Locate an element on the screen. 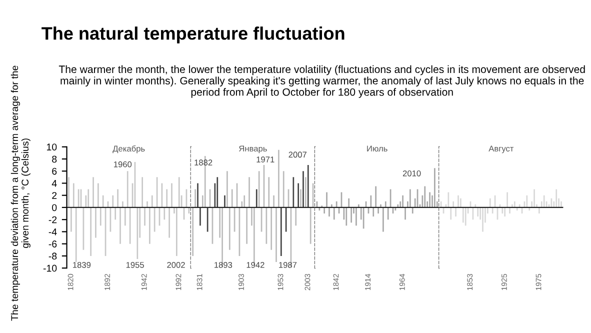 The image size is (591, 333). chart-title: Август is located at coordinates (501, 150).